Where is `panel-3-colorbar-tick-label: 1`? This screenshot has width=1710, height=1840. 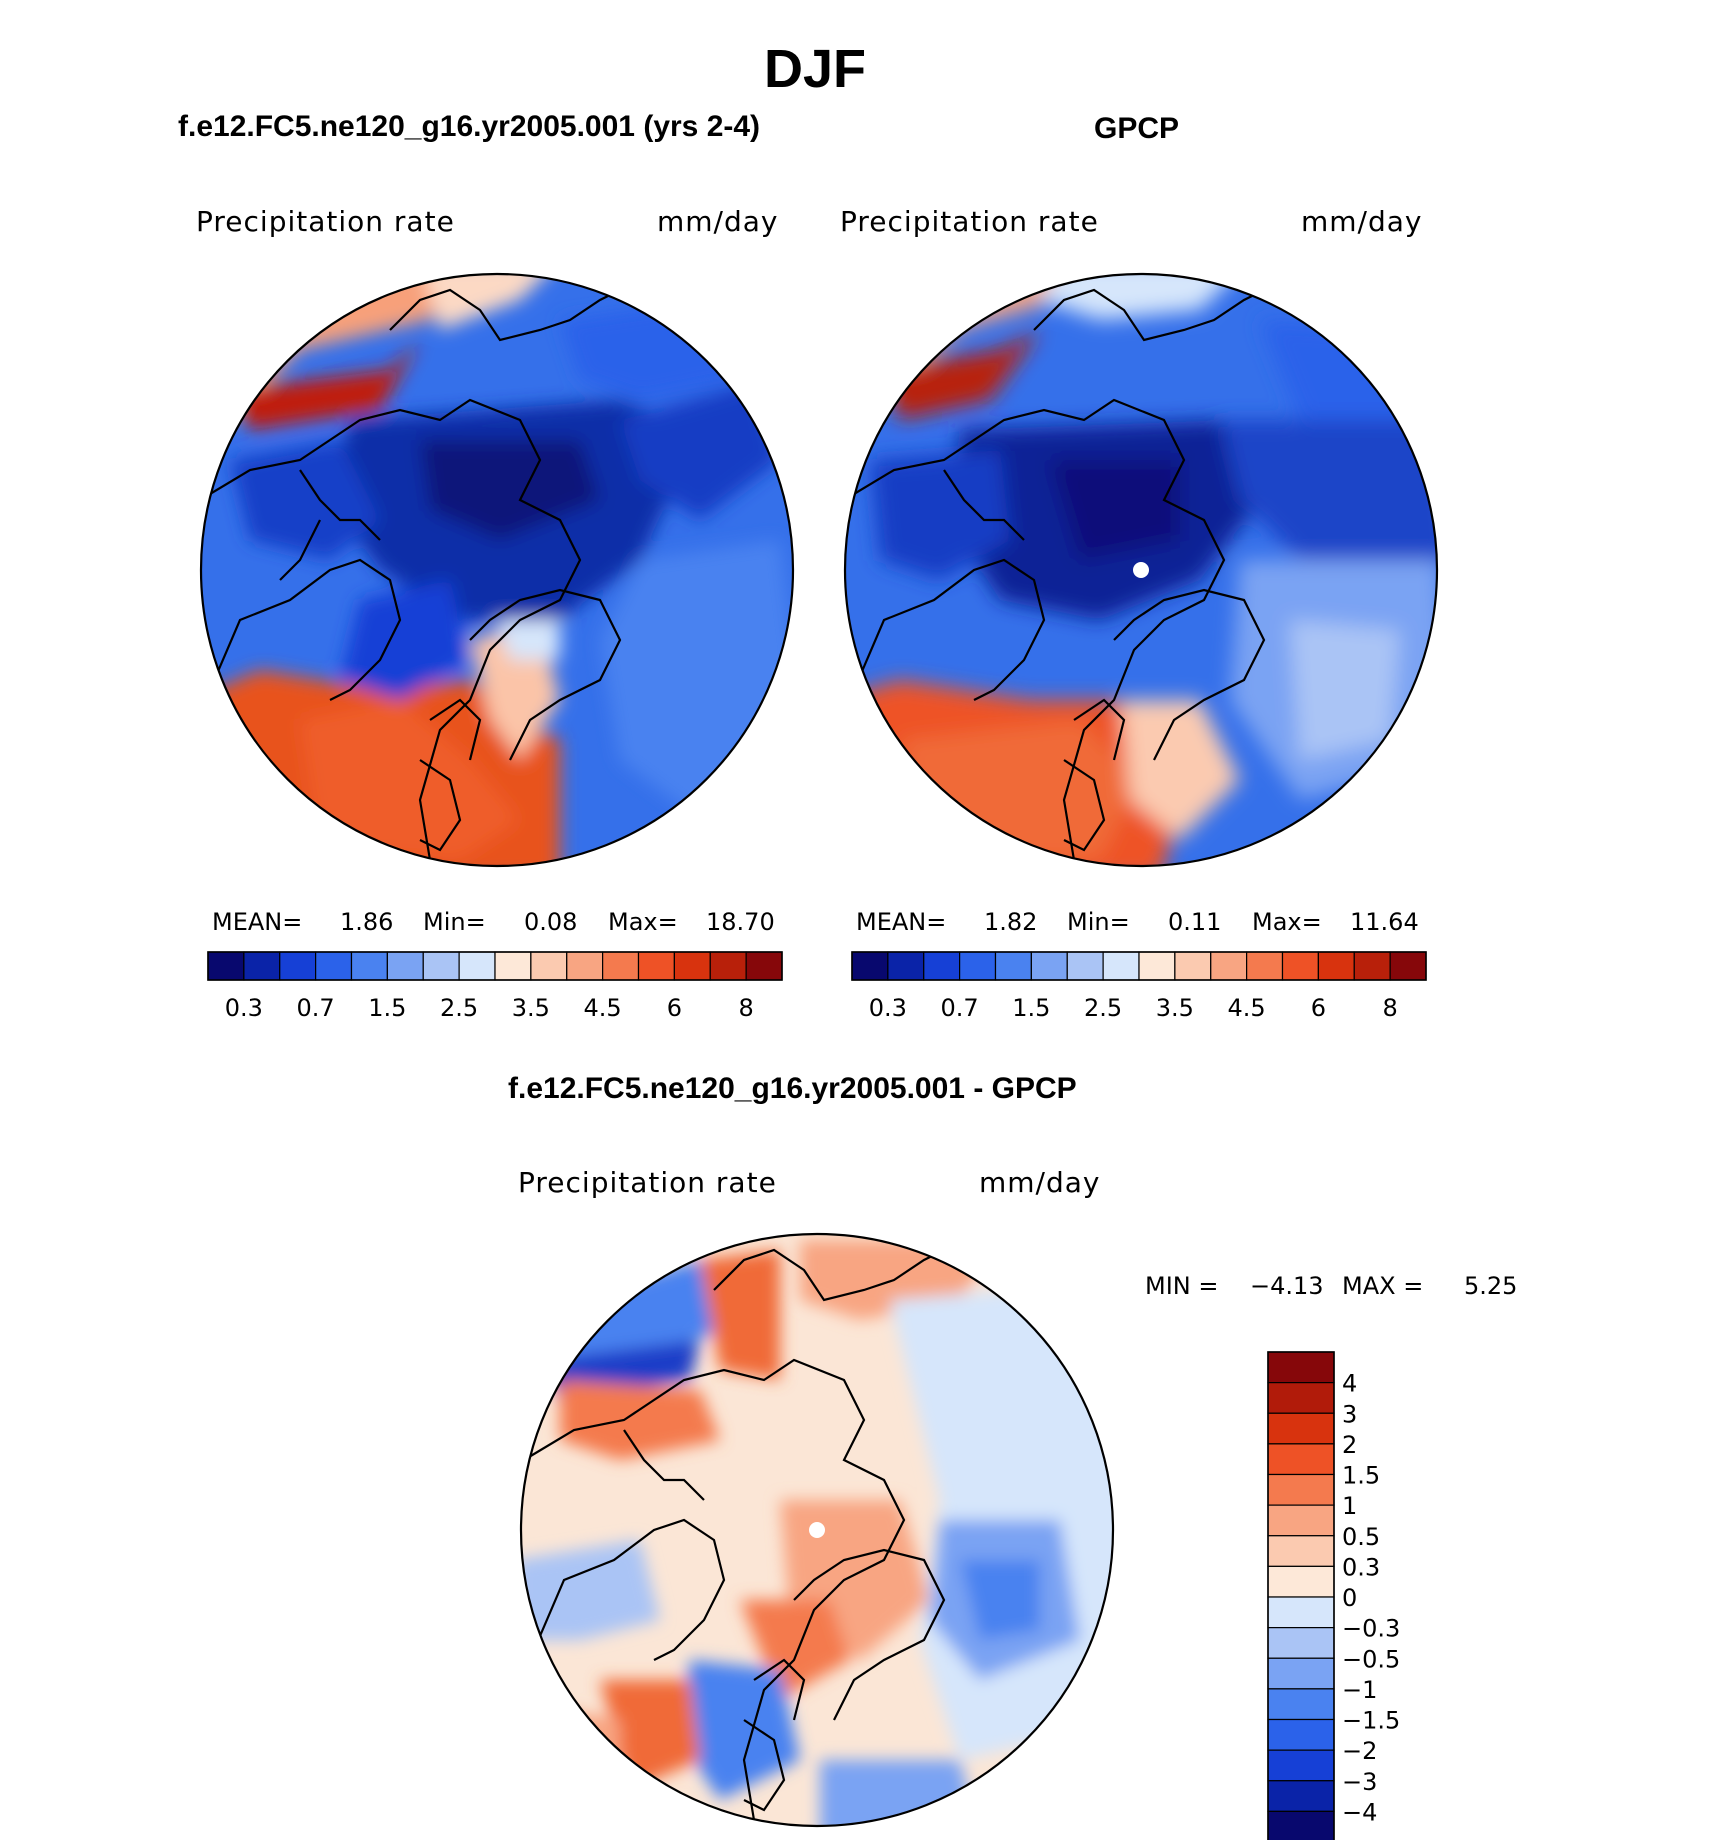
panel-3-colorbar-tick-label: 1 is located at coordinates (1349, 1506).